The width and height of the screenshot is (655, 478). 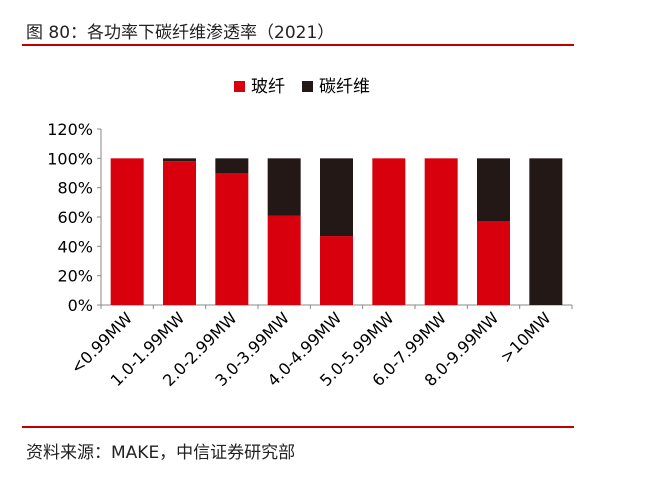 What do you see at coordinates (80, 305) in the screenshot?
I see `y-tick-label: 0%` at bounding box center [80, 305].